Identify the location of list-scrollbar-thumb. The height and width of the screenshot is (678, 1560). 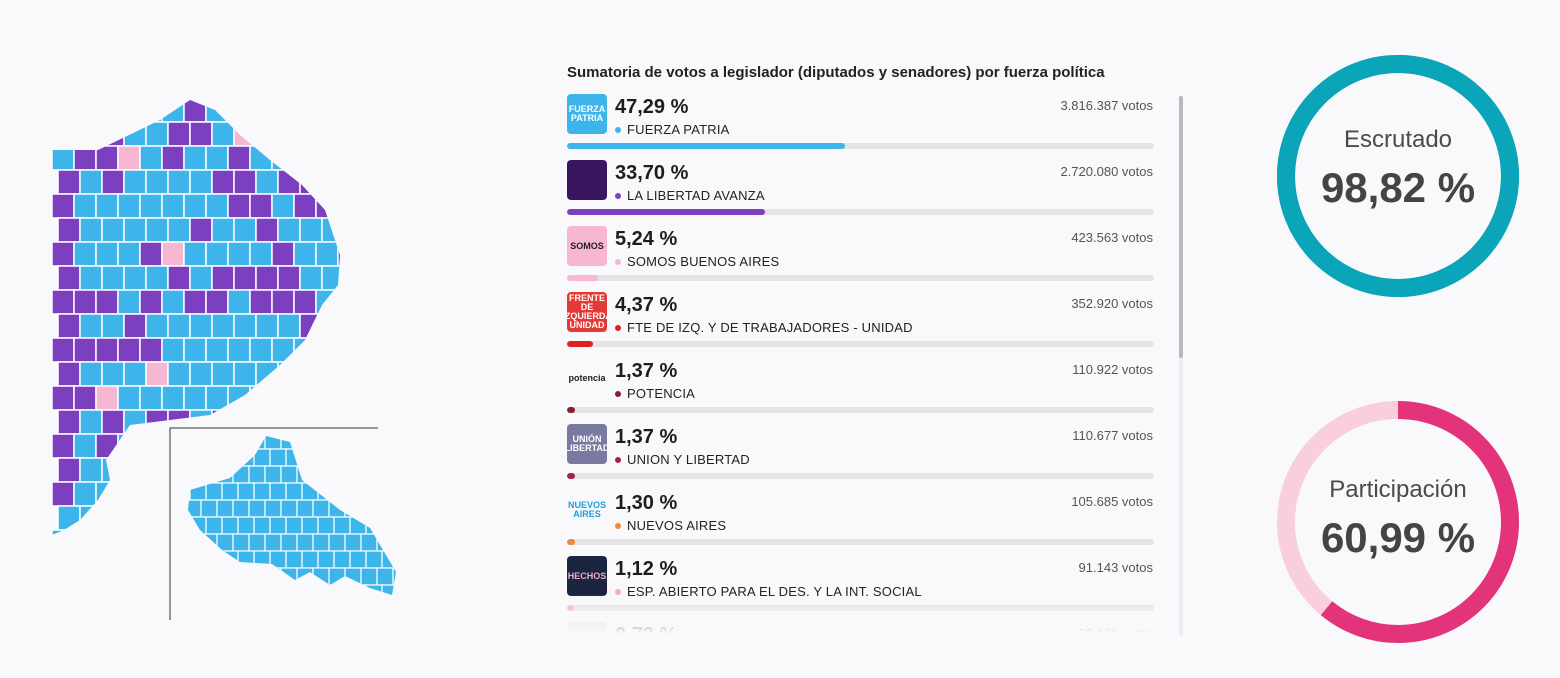
(1181, 227).